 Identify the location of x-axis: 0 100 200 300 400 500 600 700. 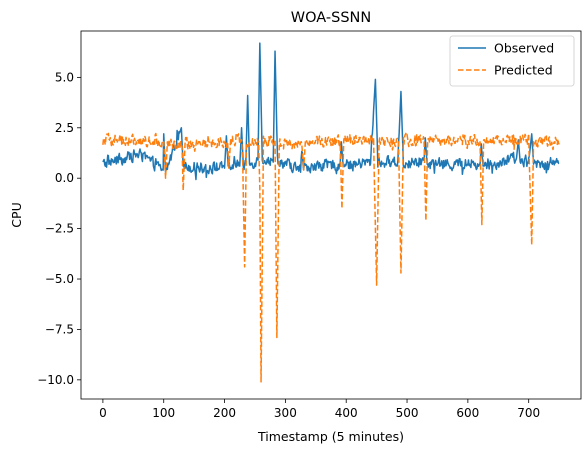
(319, 409).